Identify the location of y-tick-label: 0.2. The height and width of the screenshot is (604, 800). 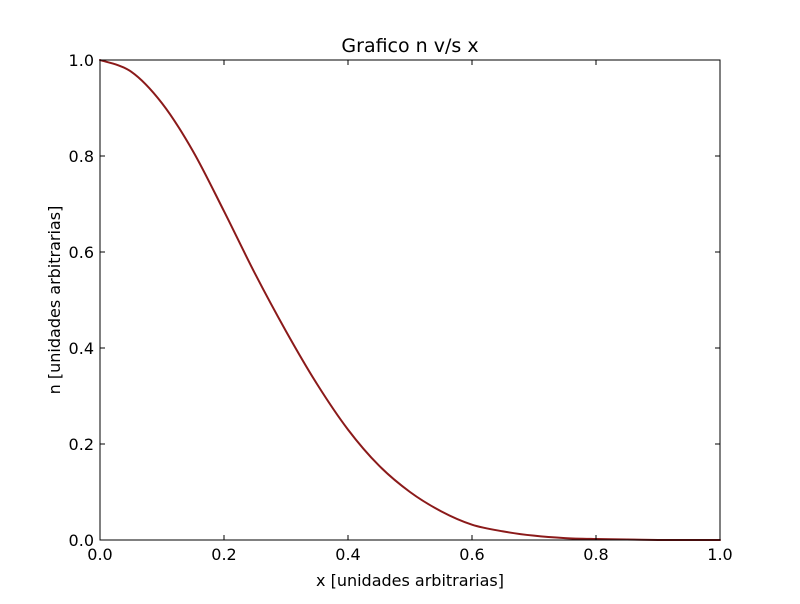
(81, 444).